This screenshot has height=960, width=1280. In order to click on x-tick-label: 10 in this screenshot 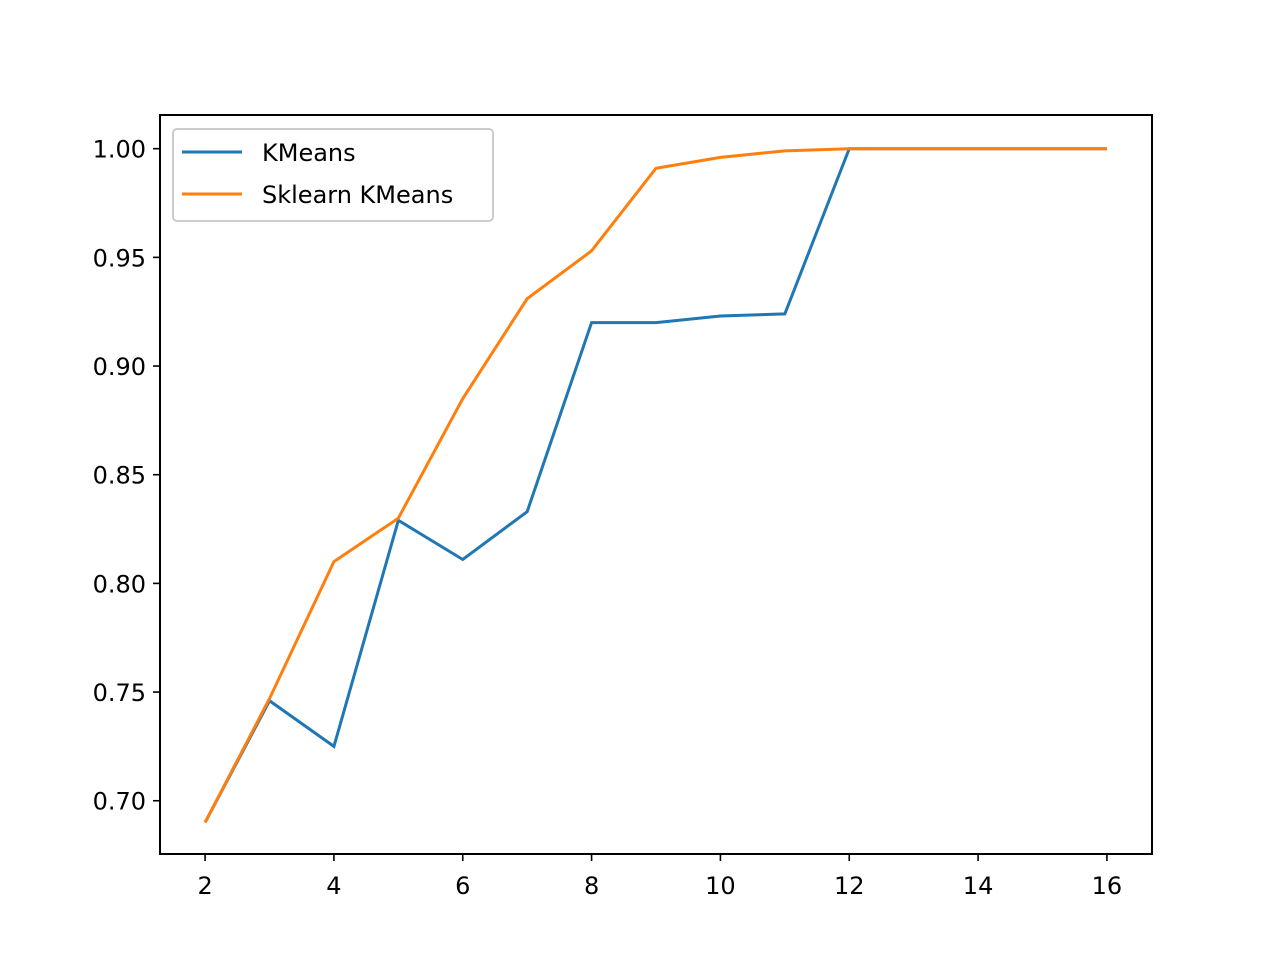, I will do `click(720, 886)`.